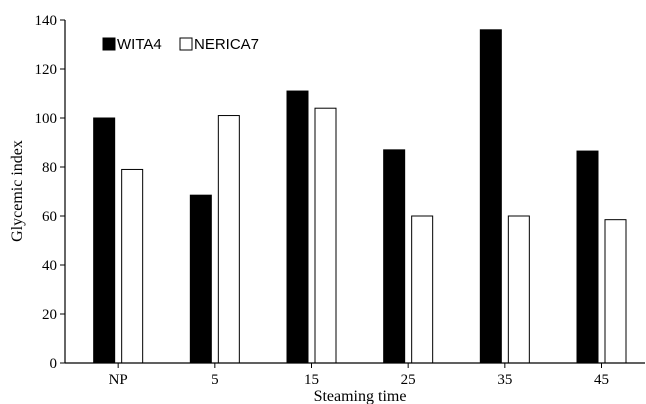  What do you see at coordinates (186, 44) in the screenshot?
I see `legend-swatch-nerica7` at bounding box center [186, 44].